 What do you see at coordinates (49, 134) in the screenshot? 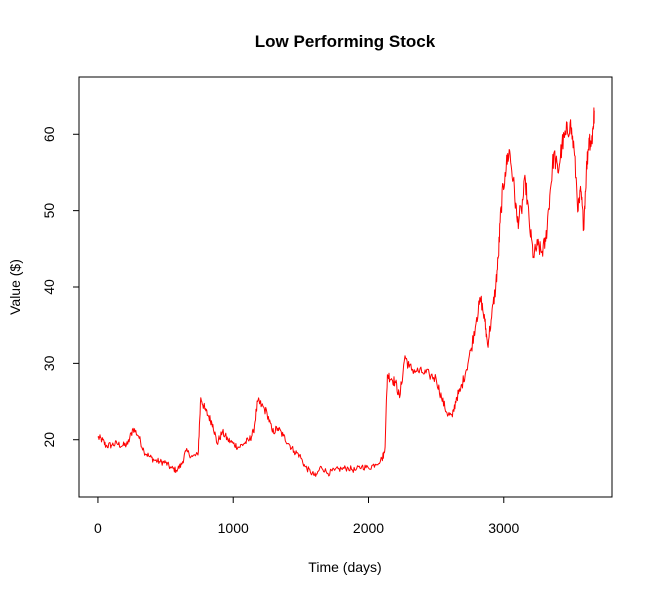
I see `y-tick-label: 60` at bounding box center [49, 134].